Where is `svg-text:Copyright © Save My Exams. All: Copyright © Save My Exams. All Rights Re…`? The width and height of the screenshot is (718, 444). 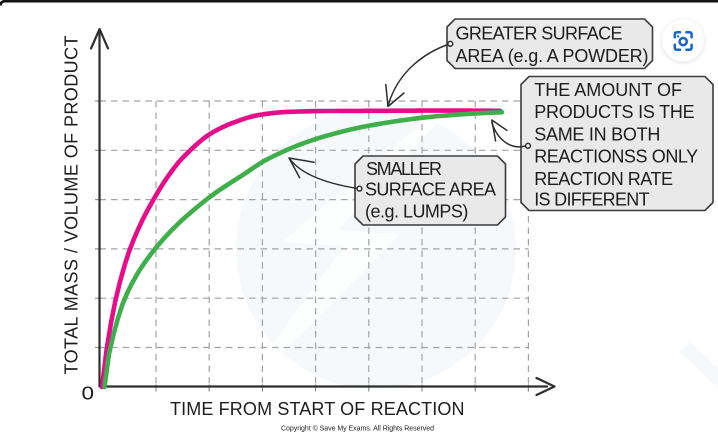
svg-text:Copyright © Save My Exams. All: Copyright © Save My Exams. All Rights Re… is located at coordinates (357, 429).